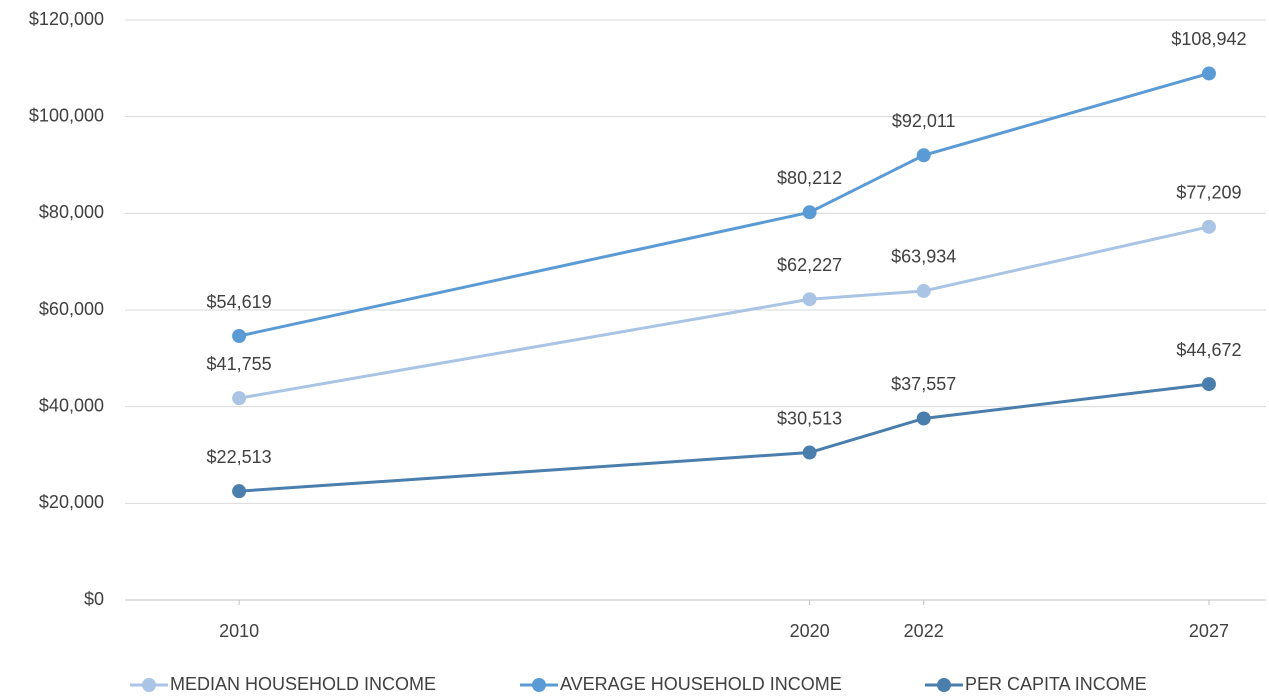 The image size is (1269, 700). What do you see at coordinates (1208, 350) in the screenshot?
I see `data-label: $44,672` at bounding box center [1208, 350].